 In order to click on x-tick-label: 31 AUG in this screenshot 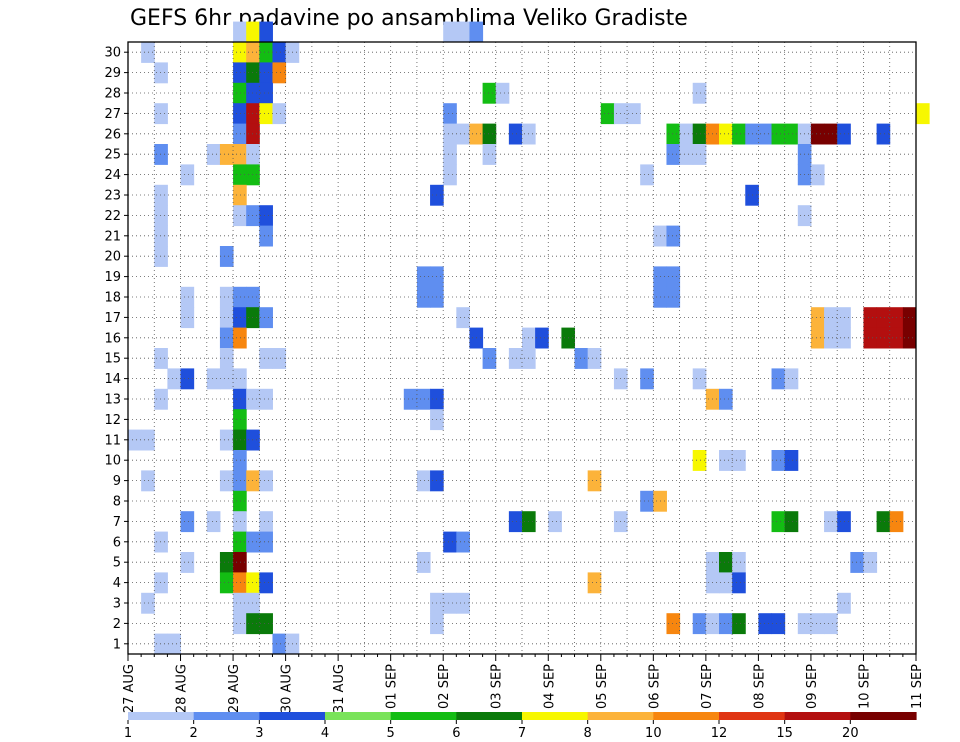, I will do `click(339, 688)`.